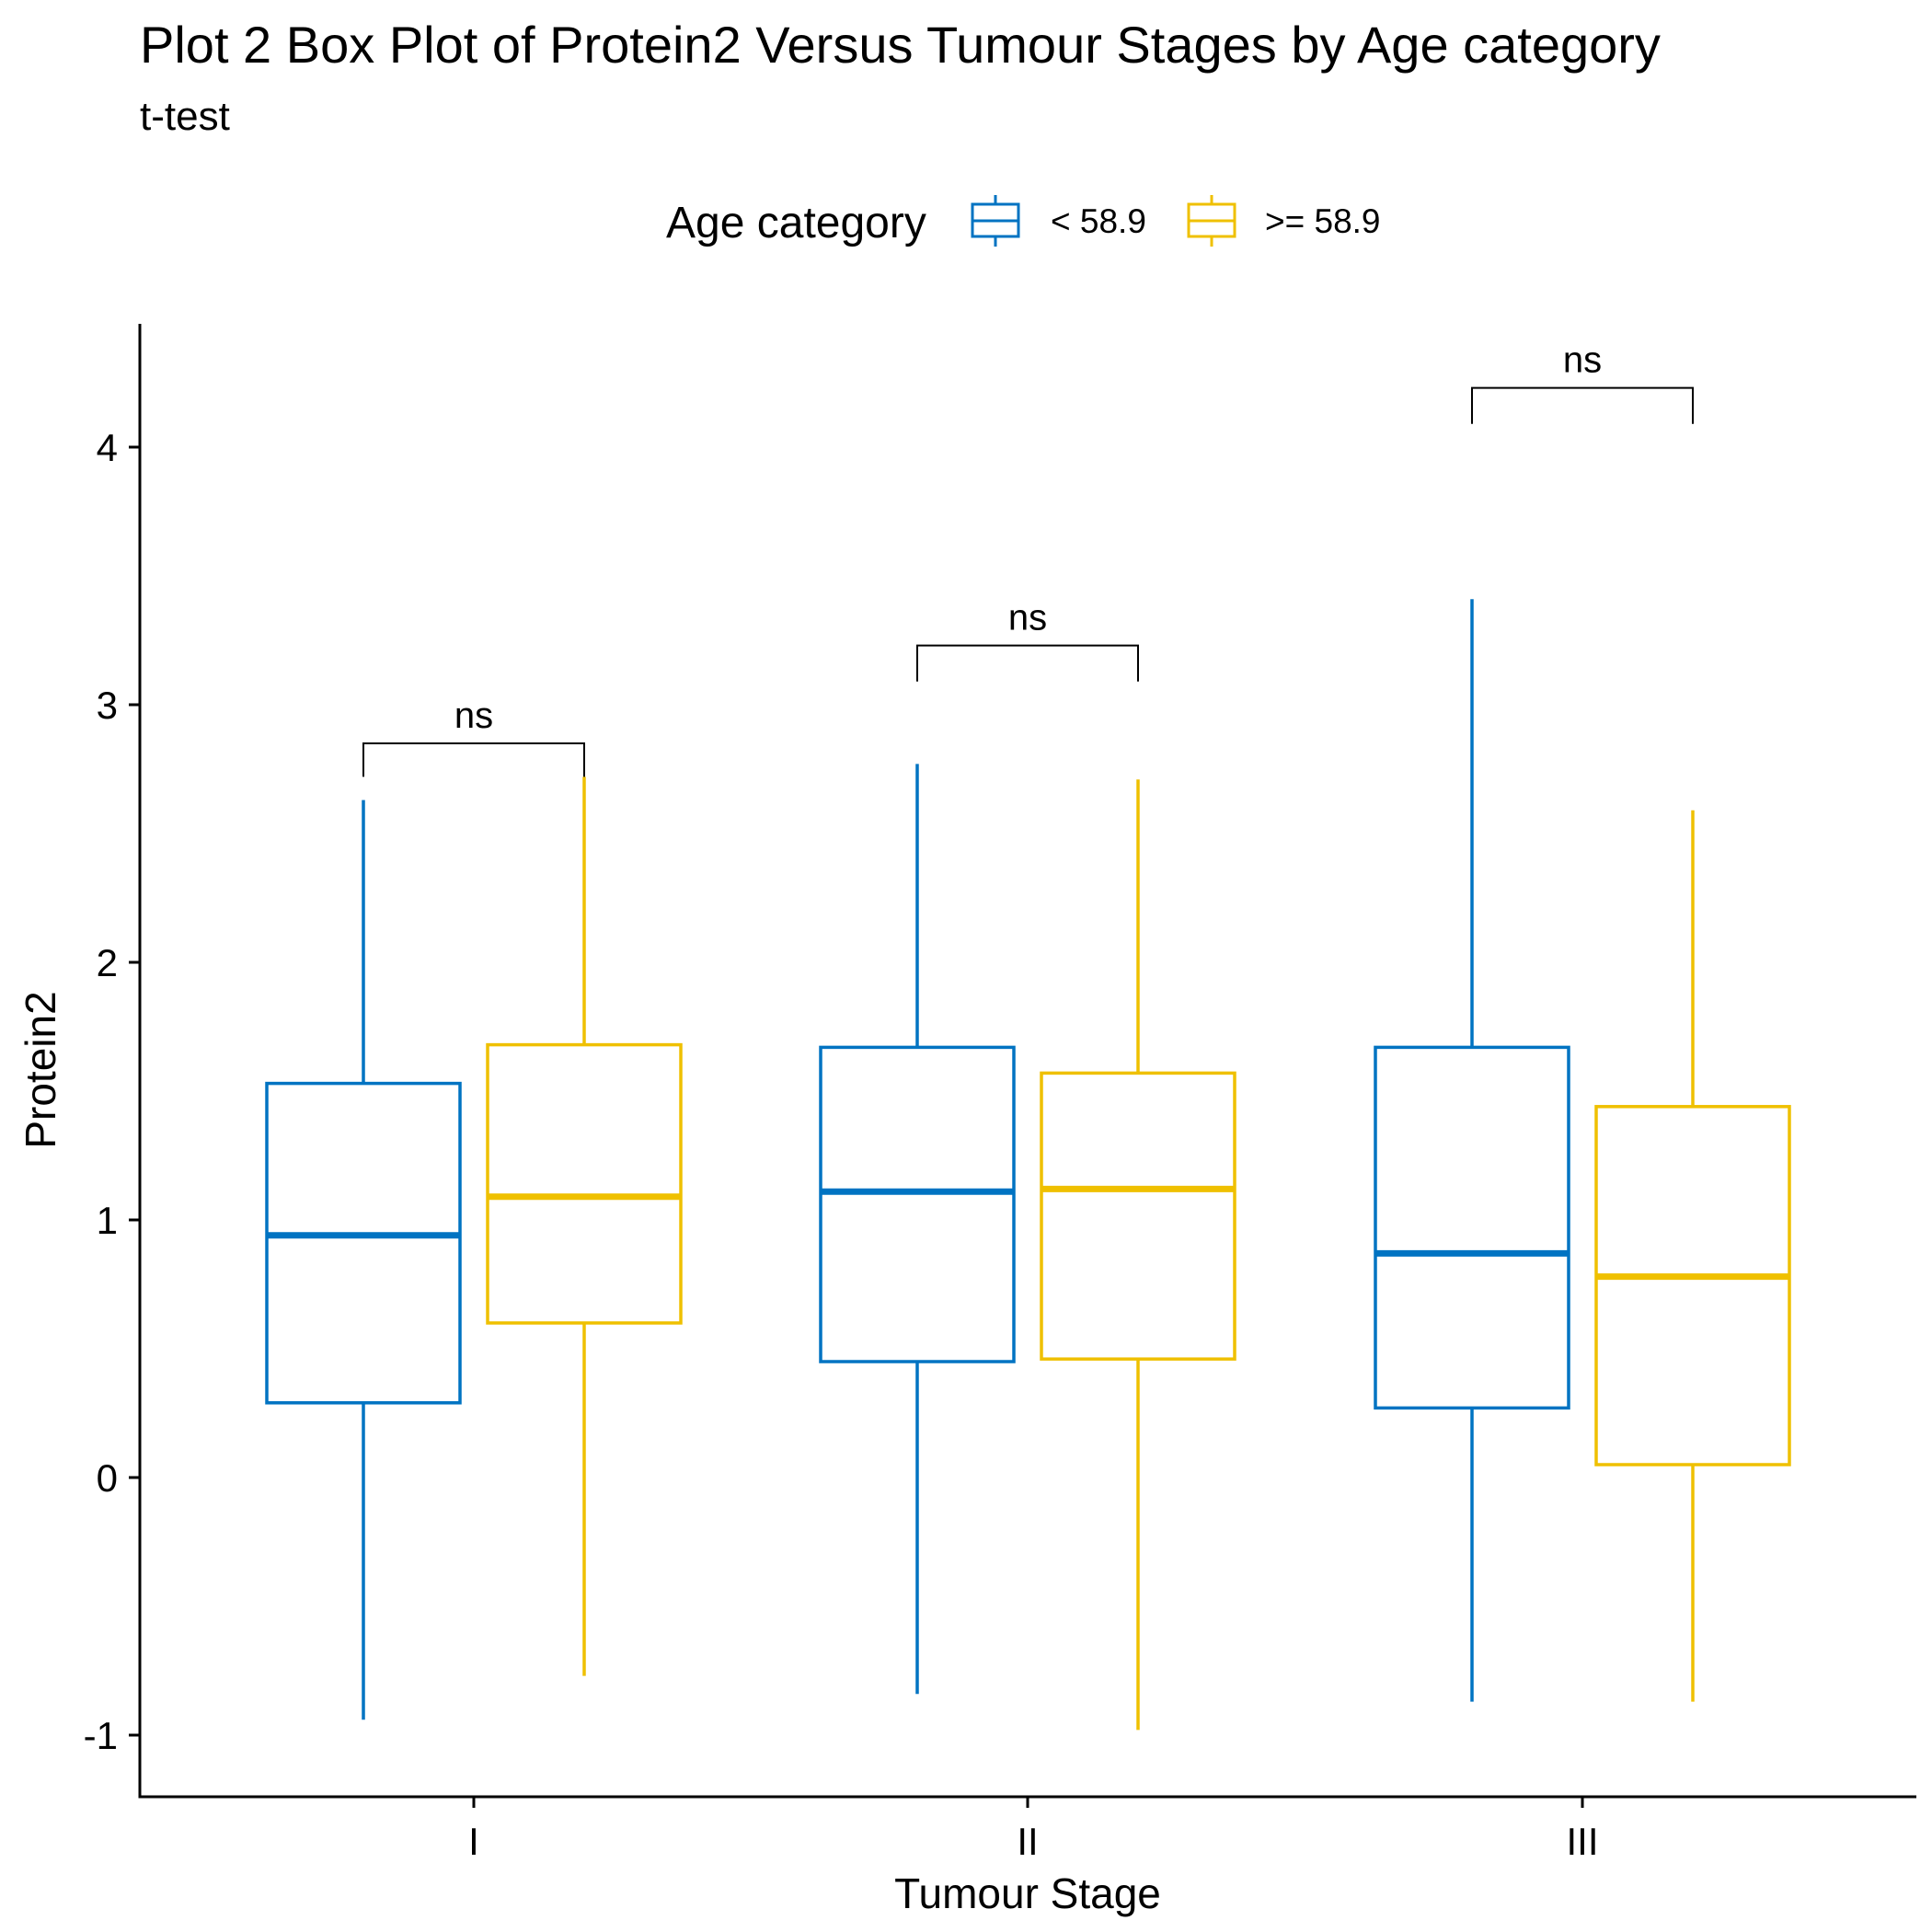 The width and height of the screenshot is (1932, 1932). What do you see at coordinates (1027, 1841) in the screenshot?
I see `x-tick-label: II` at bounding box center [1027, 1841].